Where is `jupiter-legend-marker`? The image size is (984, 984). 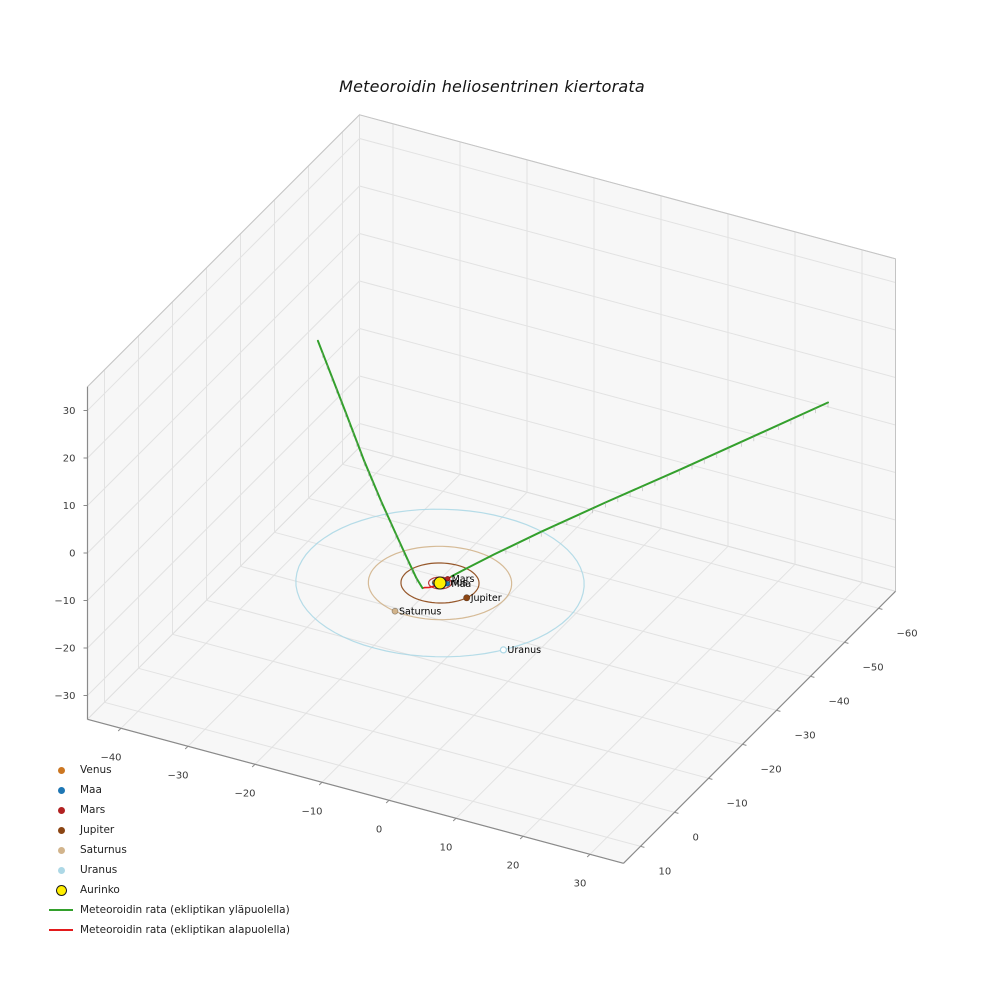
jupiter-legend-marker is located at coordinates (61, 830).